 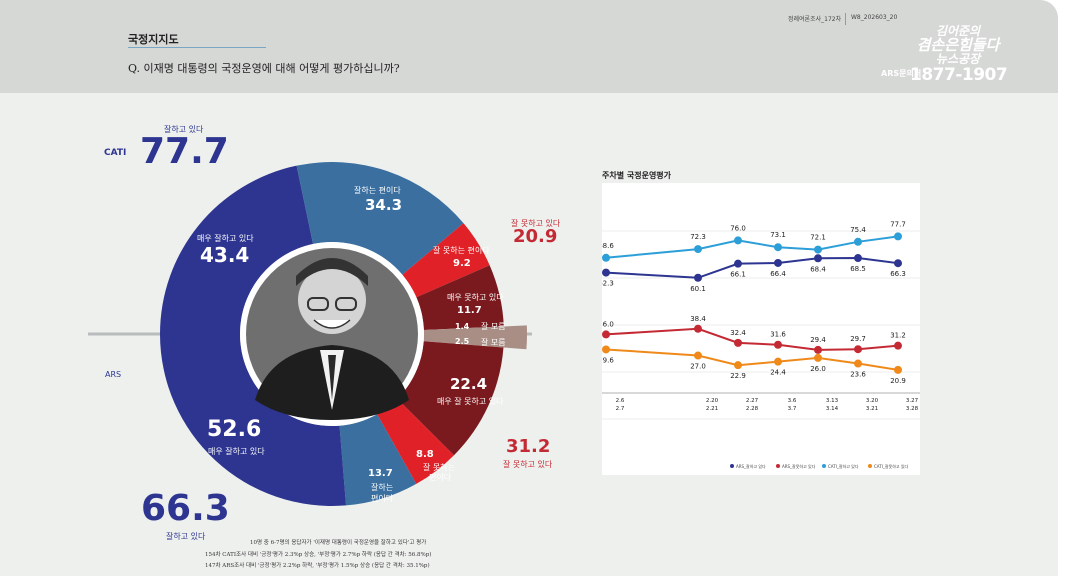 I want to click on seg-cati-strong-pos, so click(x=237, y=249).